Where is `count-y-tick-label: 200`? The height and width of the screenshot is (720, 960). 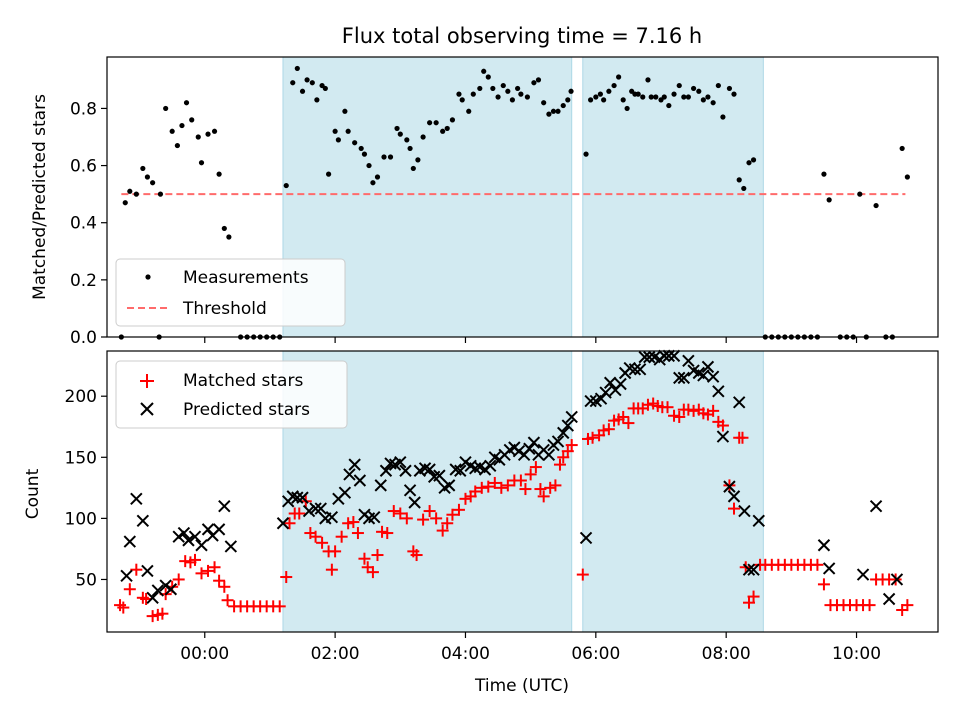
count-y-tick-label: 200 is located at coordinates (81, 397).